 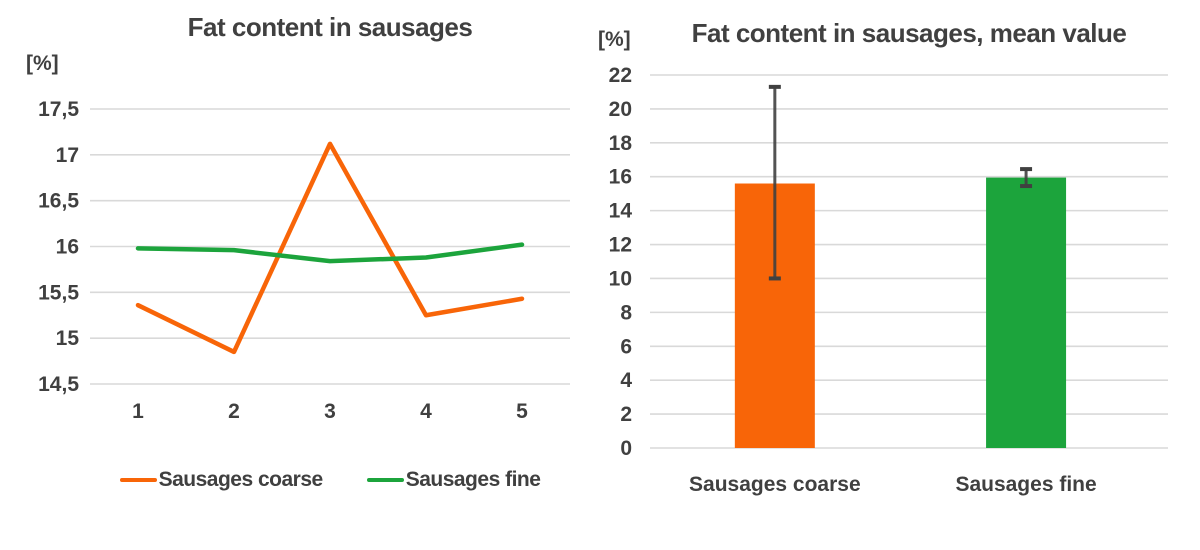 I want to click on bar-chart-unit-label: [%], so click(x=614, y=39).